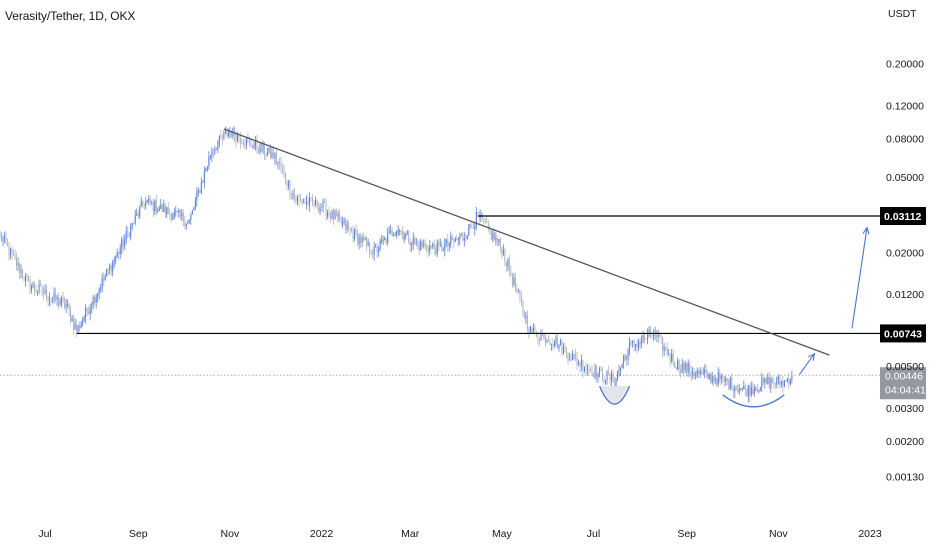  Describe the element at coordinates (410, 534) in the screenshot. I see `time-tick-label: Mar` at that location.